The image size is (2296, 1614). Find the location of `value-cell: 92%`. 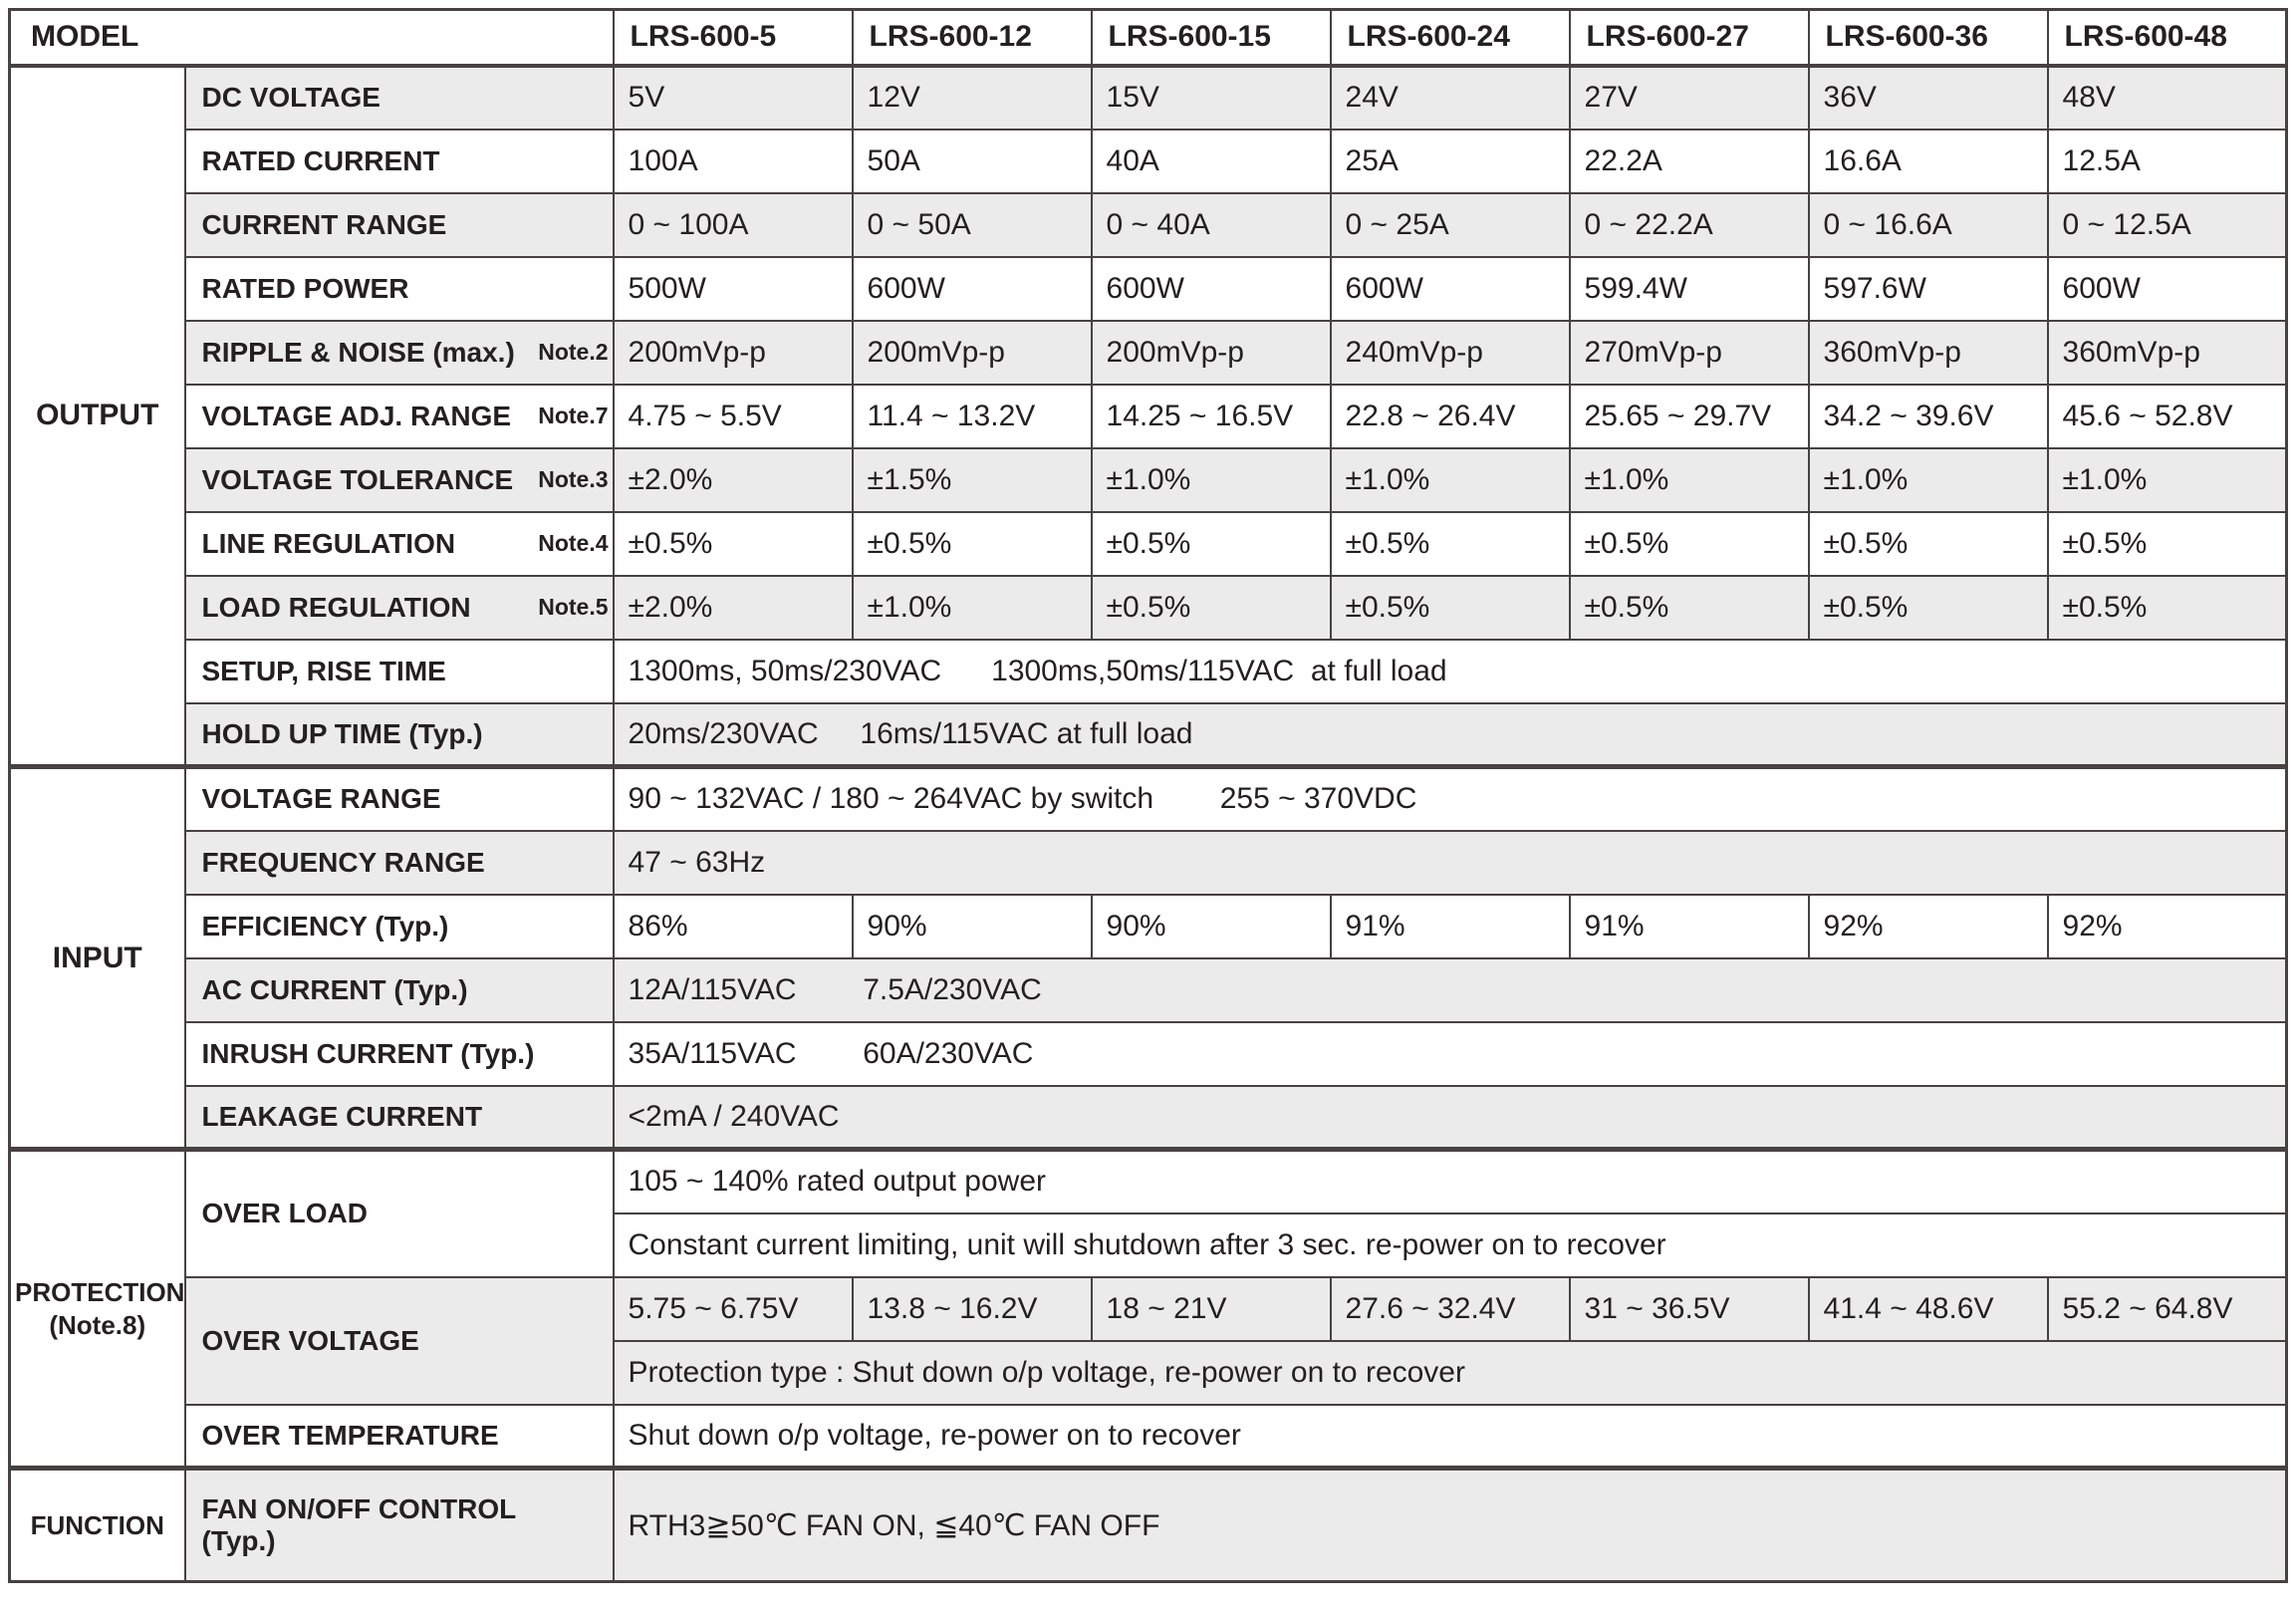

value-cell: 92% is located at coordinates (1928, 926).